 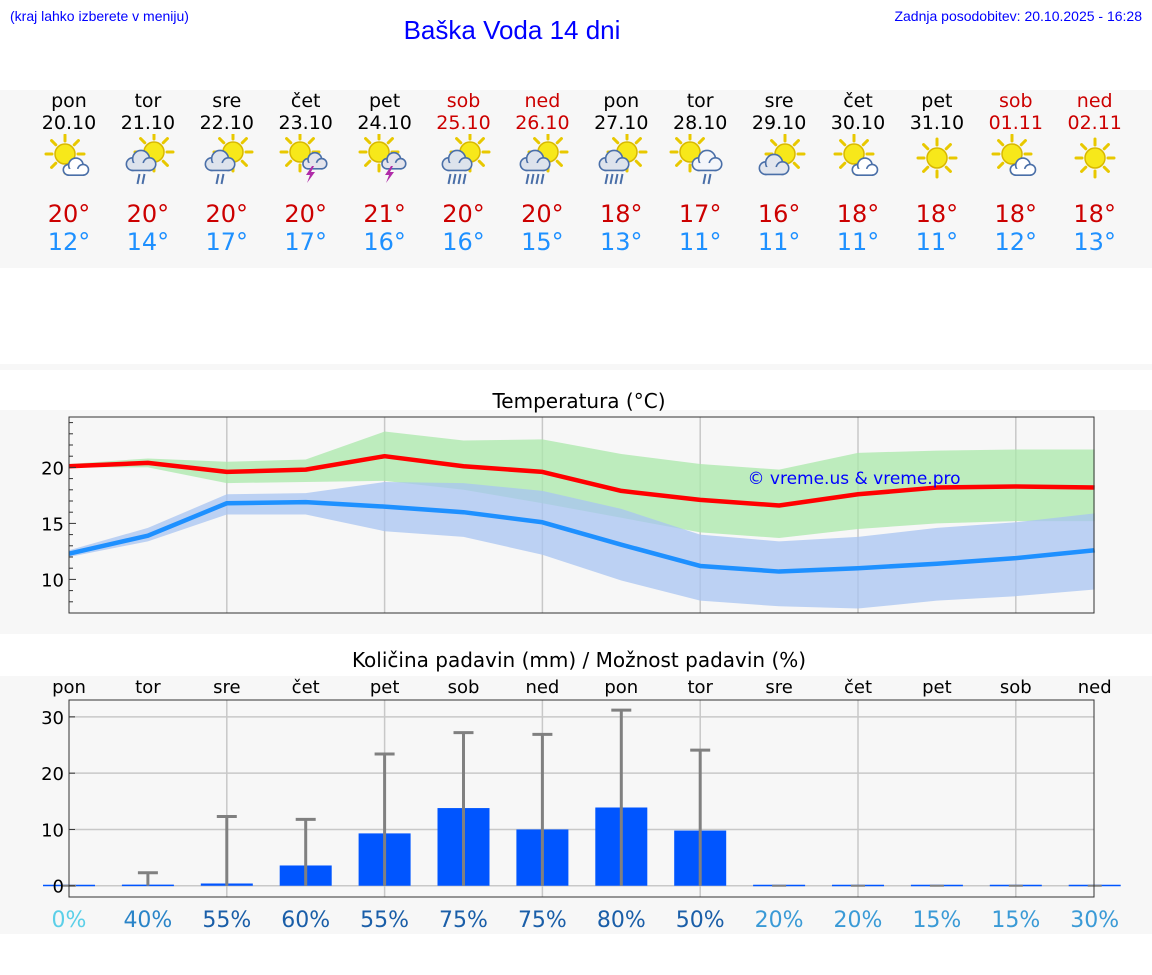 I want to click on precip-probability: 40%, so click(x=147, y=920).